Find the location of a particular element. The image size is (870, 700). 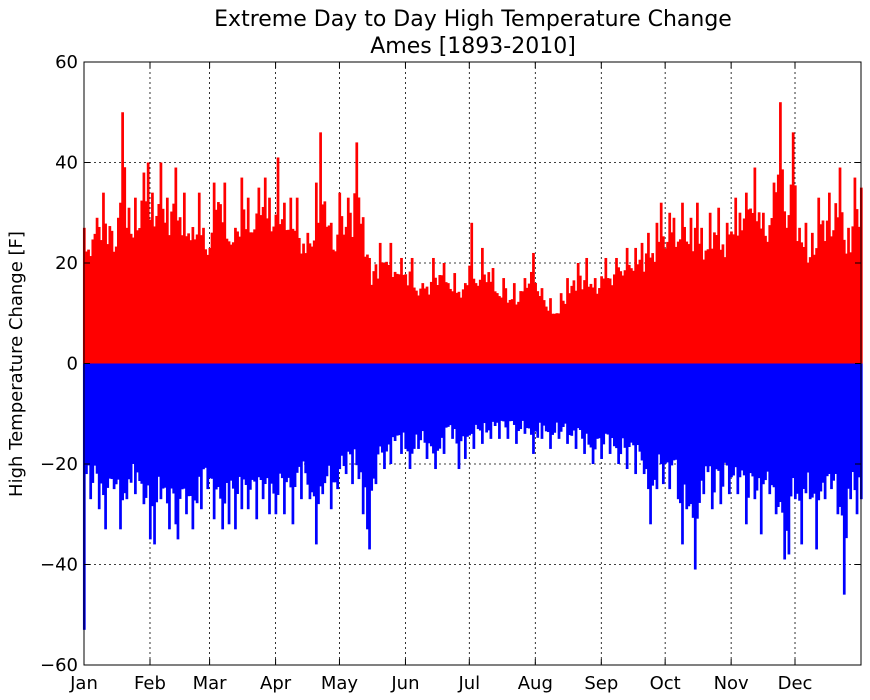

ytick-label: −40 is located at coordinates (59, 565).